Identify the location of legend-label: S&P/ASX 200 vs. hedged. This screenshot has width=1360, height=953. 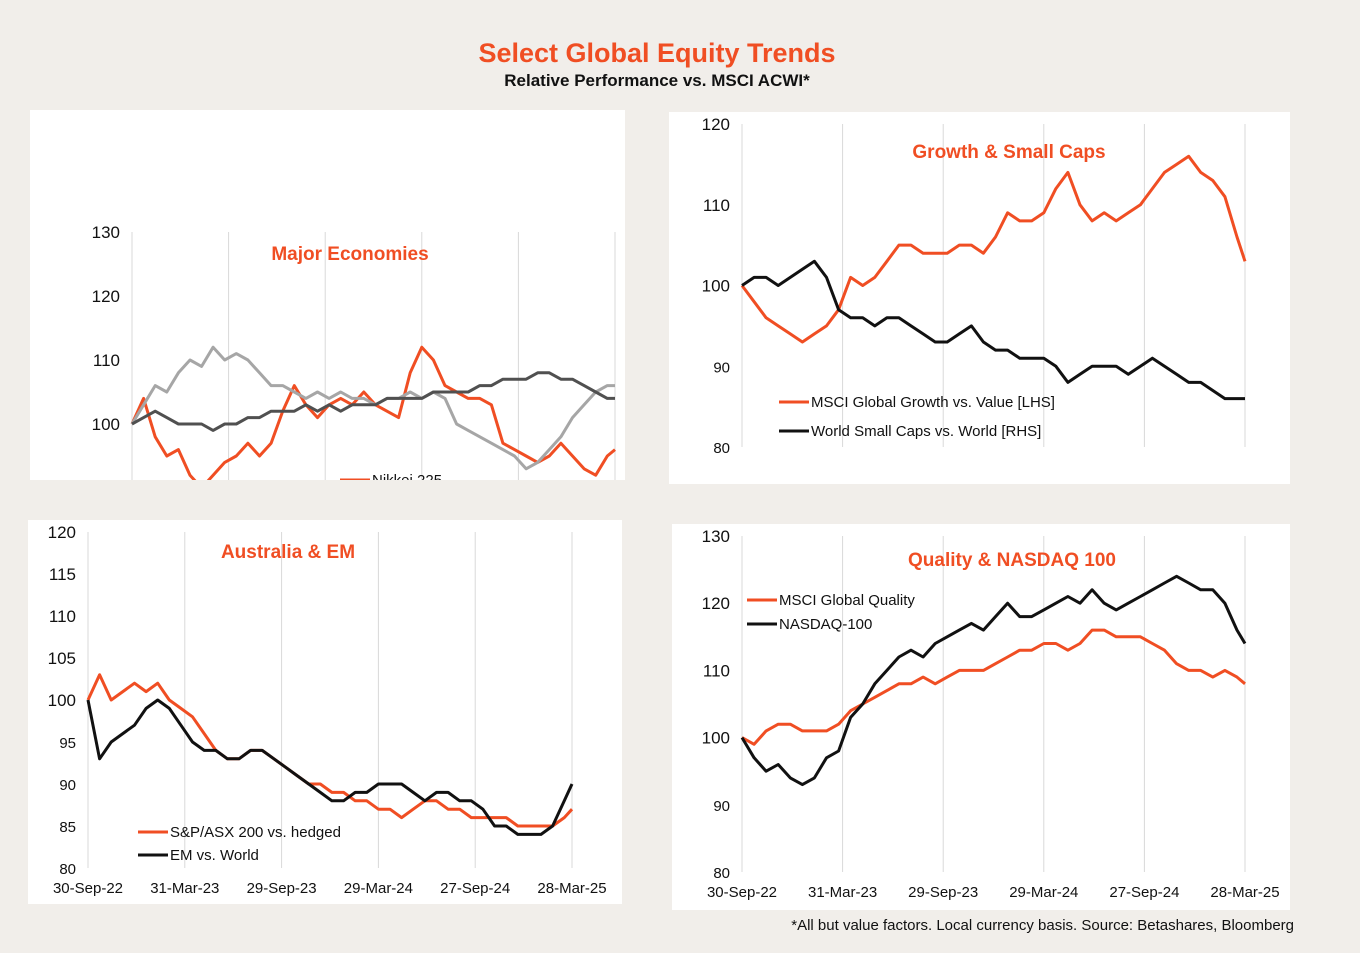
(255, 832).